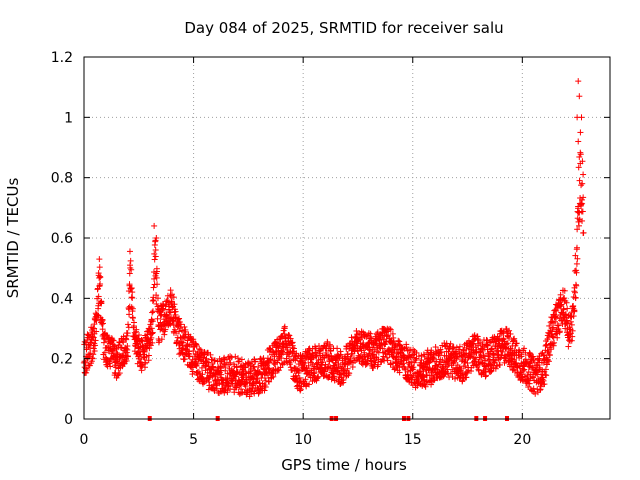 This screenshot has height=480, width=640. Describe the element at coordinates (84, 440) in the screenshot. I see `x-tick-label: 0` at that location.